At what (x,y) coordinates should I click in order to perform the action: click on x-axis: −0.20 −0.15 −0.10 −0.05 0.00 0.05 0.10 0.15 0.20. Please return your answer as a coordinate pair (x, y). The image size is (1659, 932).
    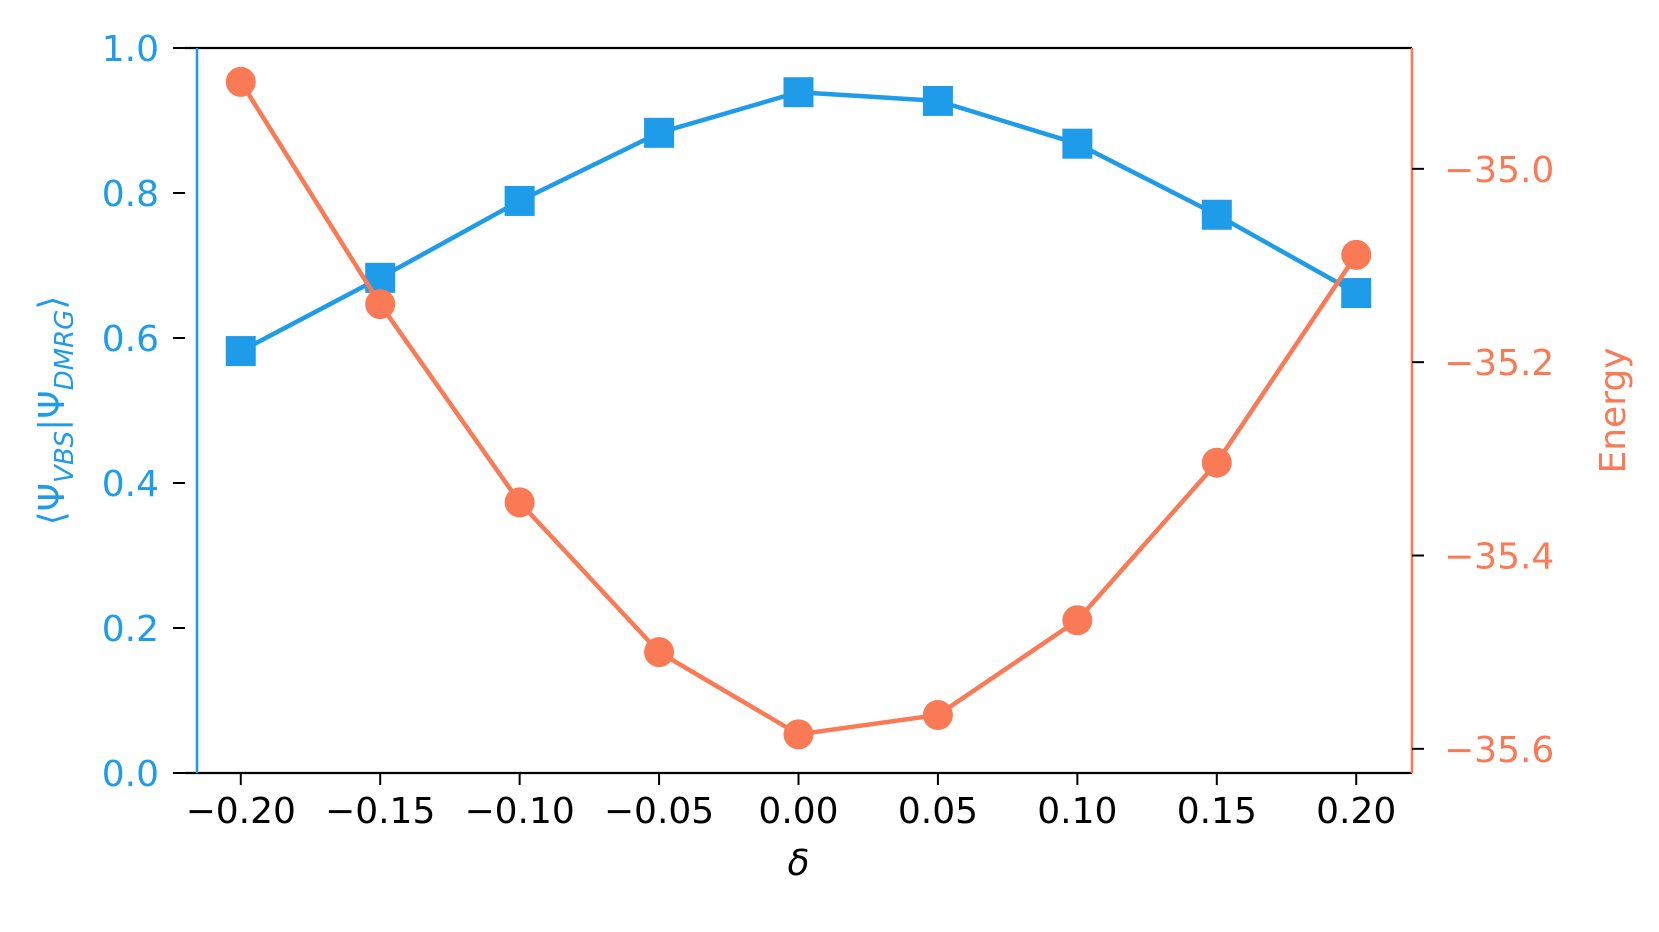
    Looking at the image, I should click on (791, 802).